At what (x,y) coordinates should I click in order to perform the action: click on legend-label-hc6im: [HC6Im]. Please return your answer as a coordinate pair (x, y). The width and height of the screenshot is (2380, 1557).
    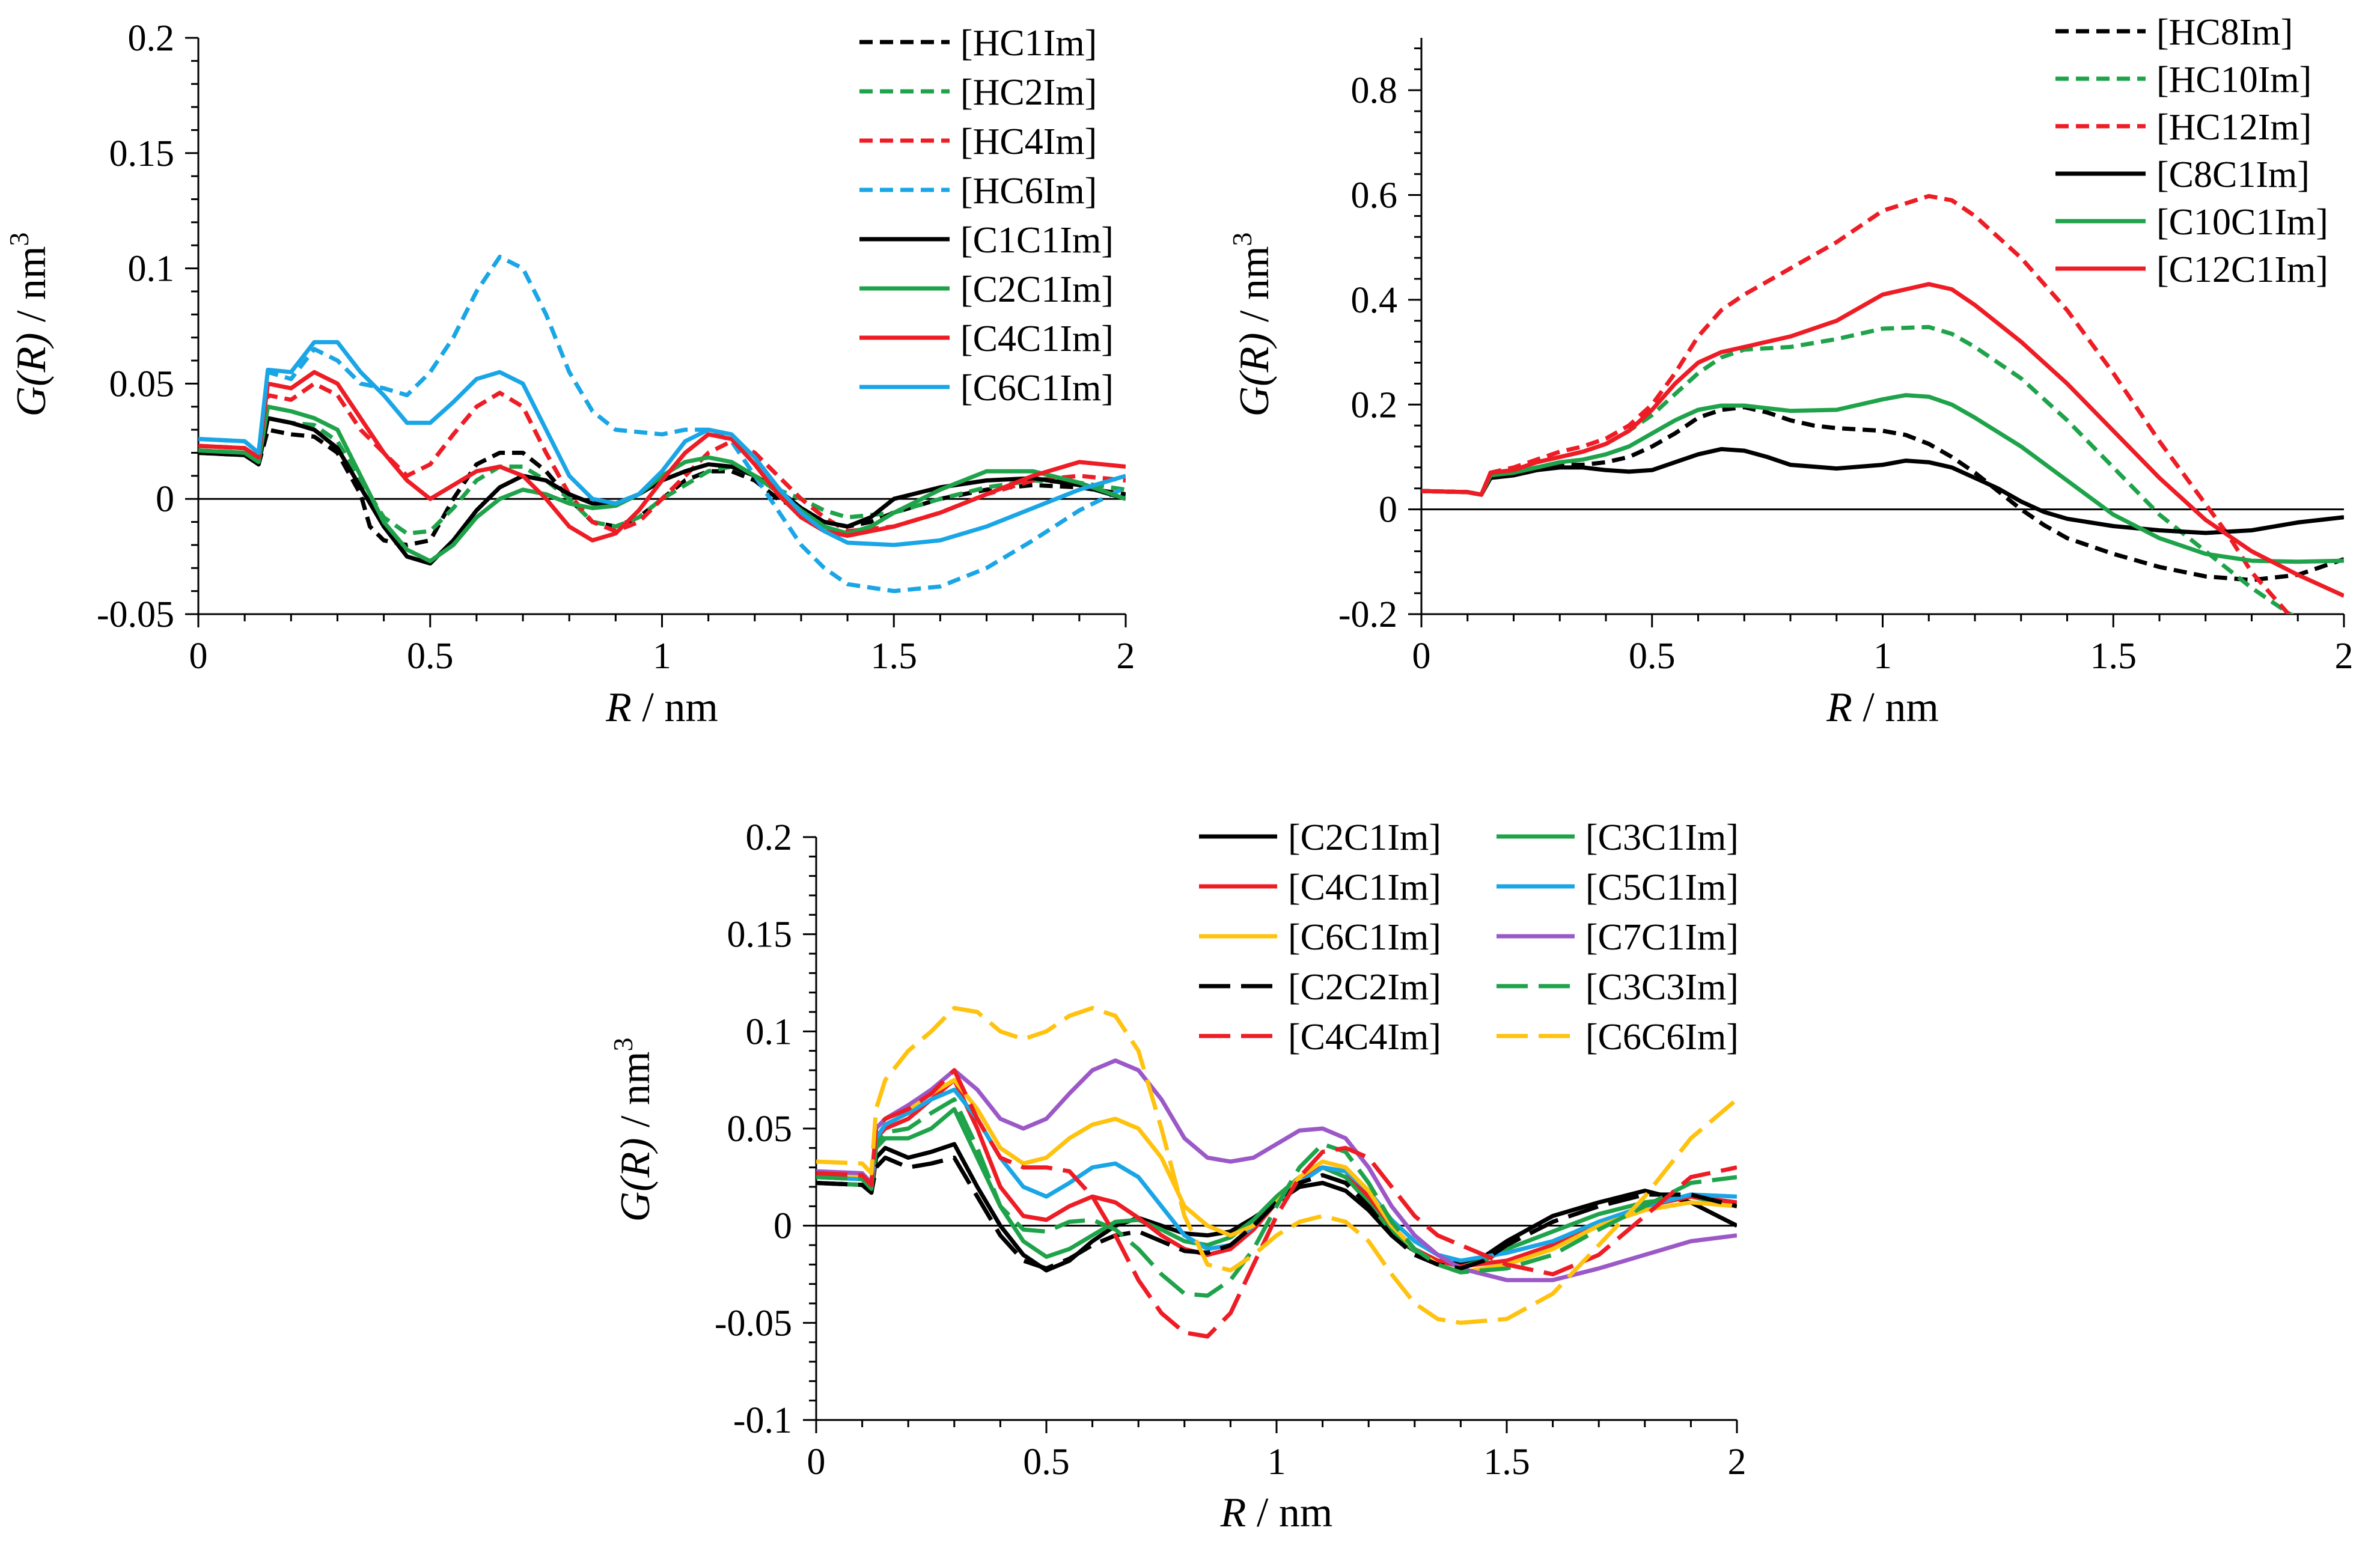
    Looking at the image, I should click on (1028, 191).